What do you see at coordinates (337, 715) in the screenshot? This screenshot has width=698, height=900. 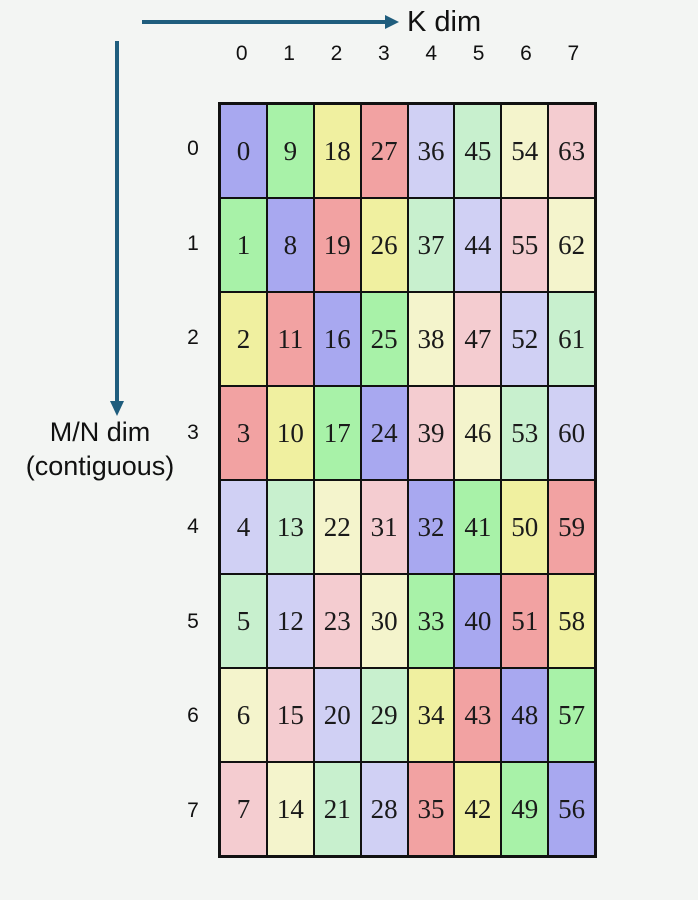 I see `grid-cell: 20` at bounding box center [337, 715].